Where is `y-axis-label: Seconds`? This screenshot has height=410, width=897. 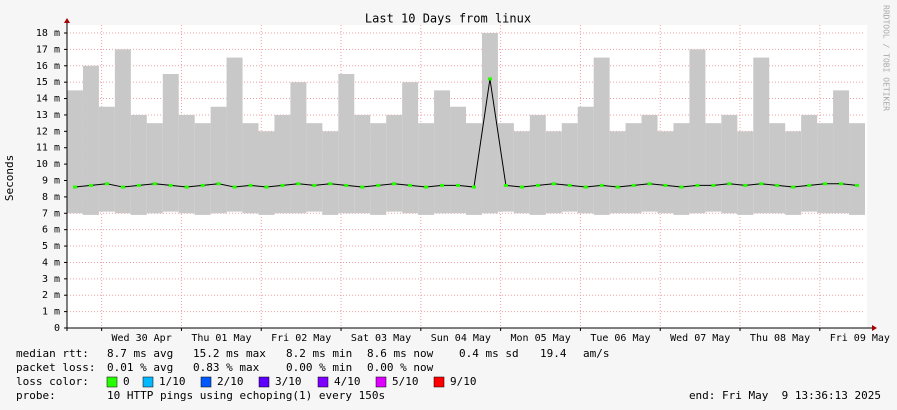 y-axis-label: Seconds is located at coordinates (9, 178).